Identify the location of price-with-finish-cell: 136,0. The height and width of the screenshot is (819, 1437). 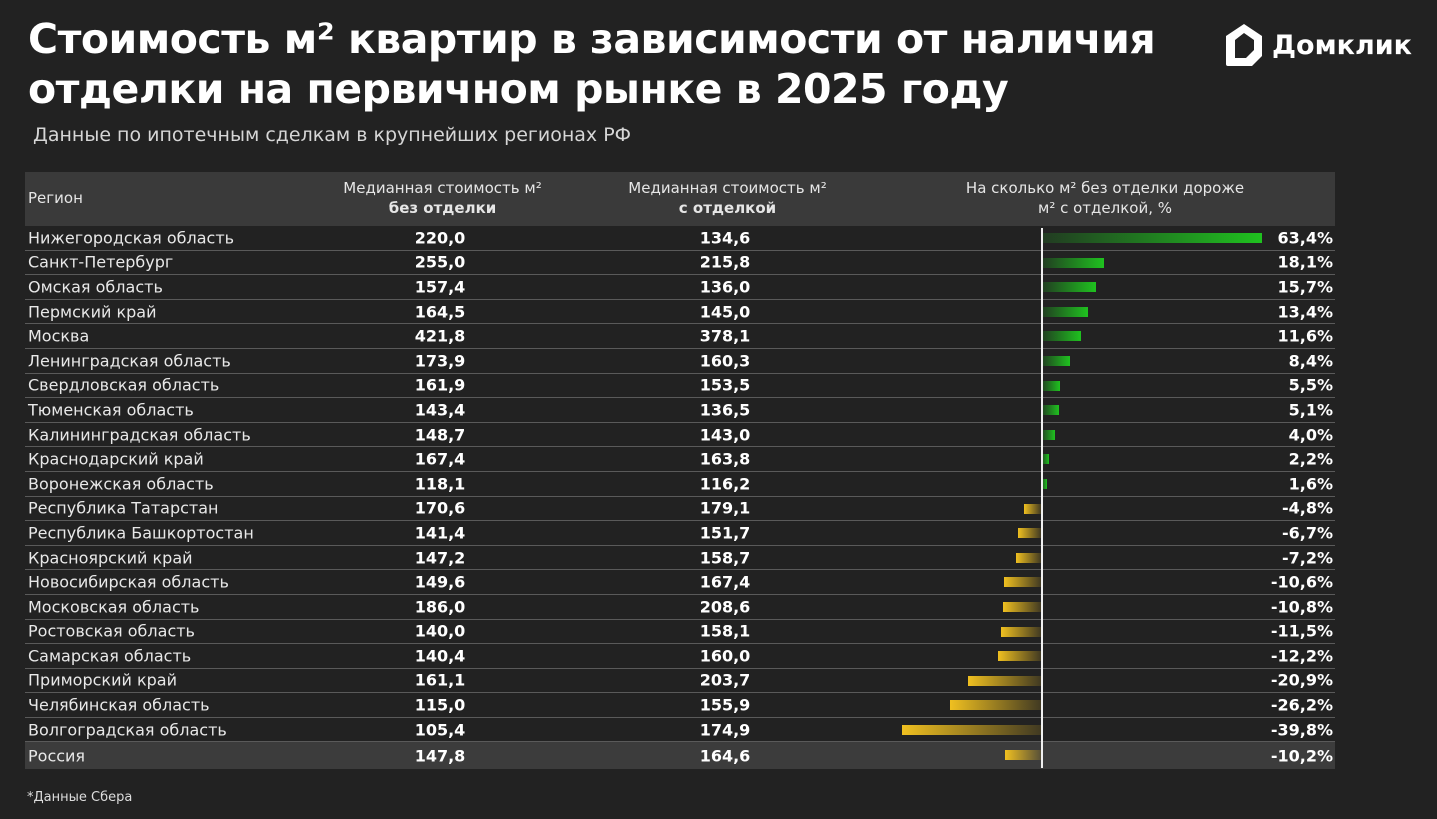
(725, 287).